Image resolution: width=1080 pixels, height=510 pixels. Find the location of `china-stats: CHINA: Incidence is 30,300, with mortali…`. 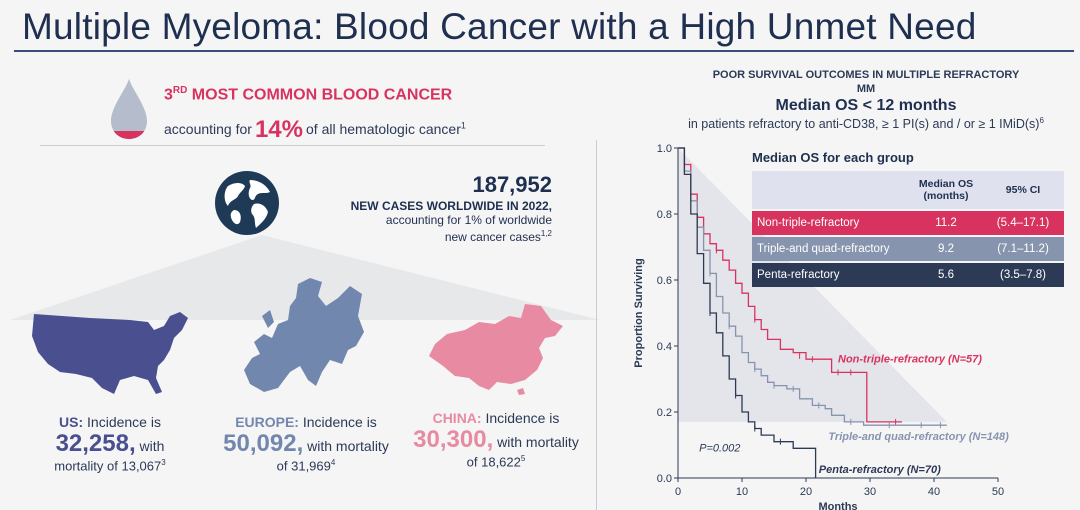

china-stats: CHINA: Incidence is 30,300, with mortali… is located at coordinates (496, 440).